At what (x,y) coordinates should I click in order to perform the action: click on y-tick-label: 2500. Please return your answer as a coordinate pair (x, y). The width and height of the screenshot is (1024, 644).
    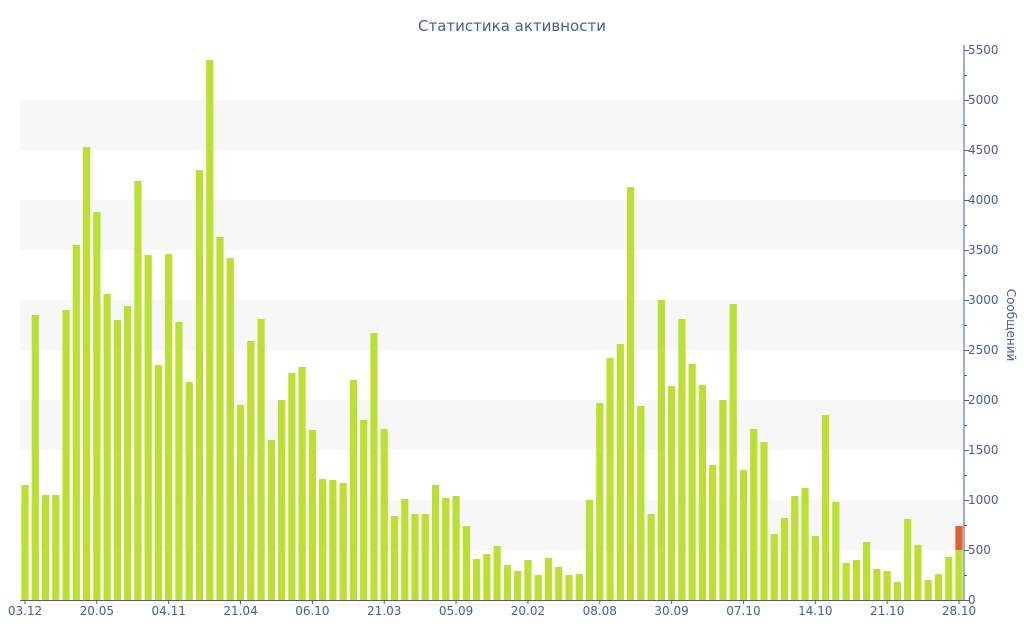
    Looking at the image, I should click on (983, 350).